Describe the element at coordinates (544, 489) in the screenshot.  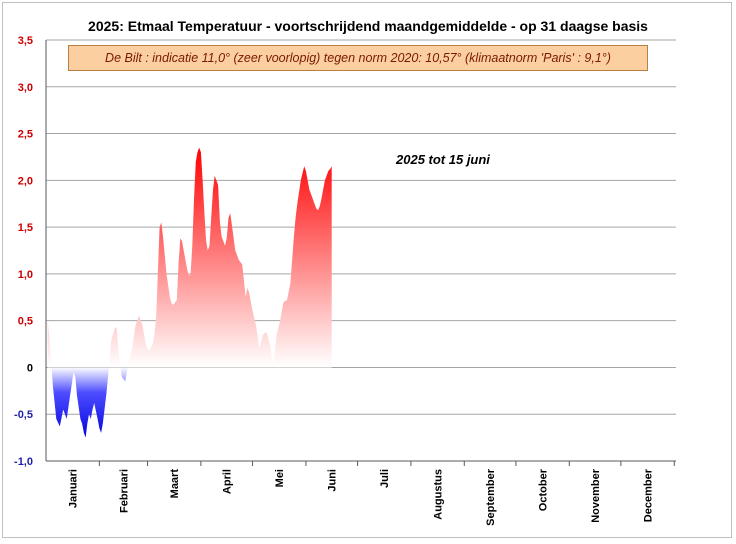
I see `x-tick-label: October` at that location.